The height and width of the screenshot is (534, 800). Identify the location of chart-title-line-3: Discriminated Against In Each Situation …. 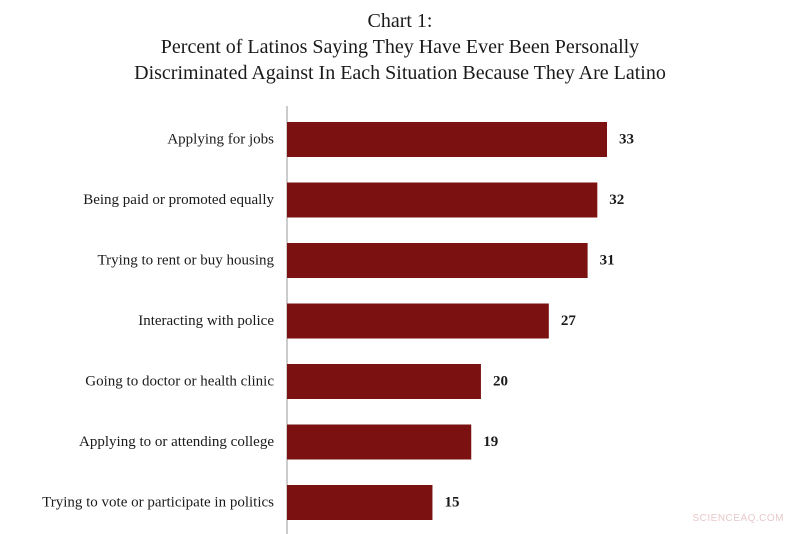
(400, 73).